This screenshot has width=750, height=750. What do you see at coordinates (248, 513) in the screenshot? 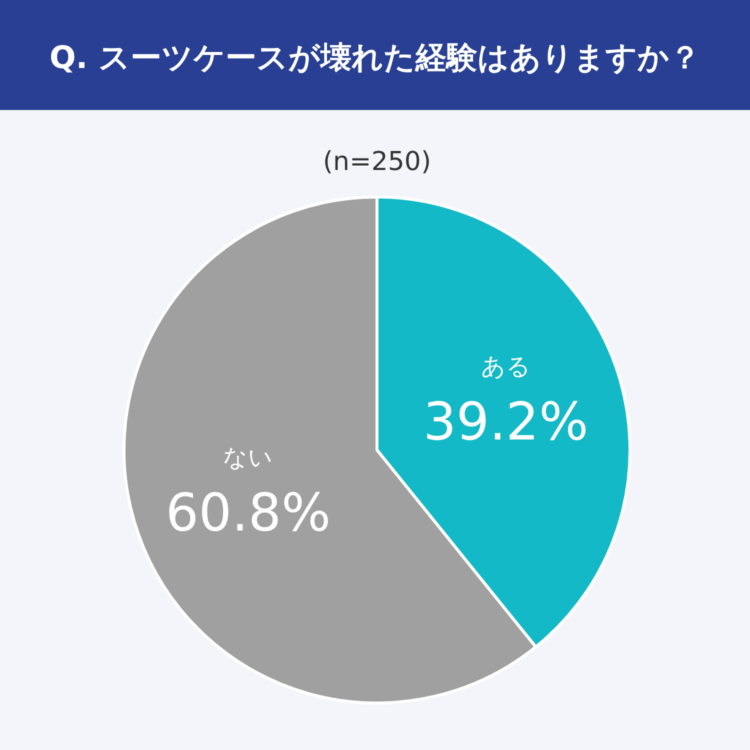
I see `data-label: 60.8%` at bounding box center [248, 513].